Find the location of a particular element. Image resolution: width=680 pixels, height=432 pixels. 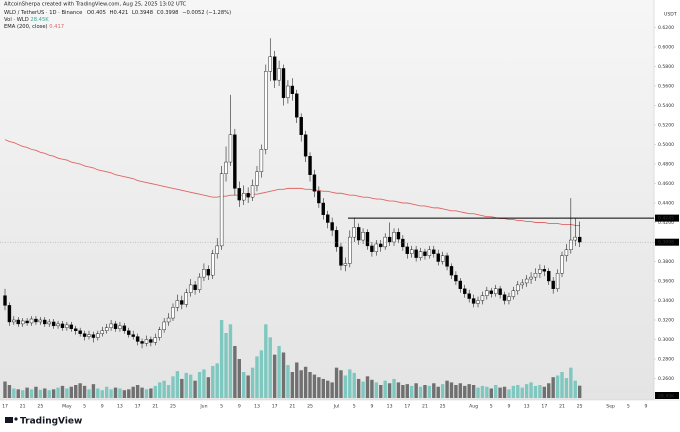

ohlc-label: L is located at coordinates (133, 13).